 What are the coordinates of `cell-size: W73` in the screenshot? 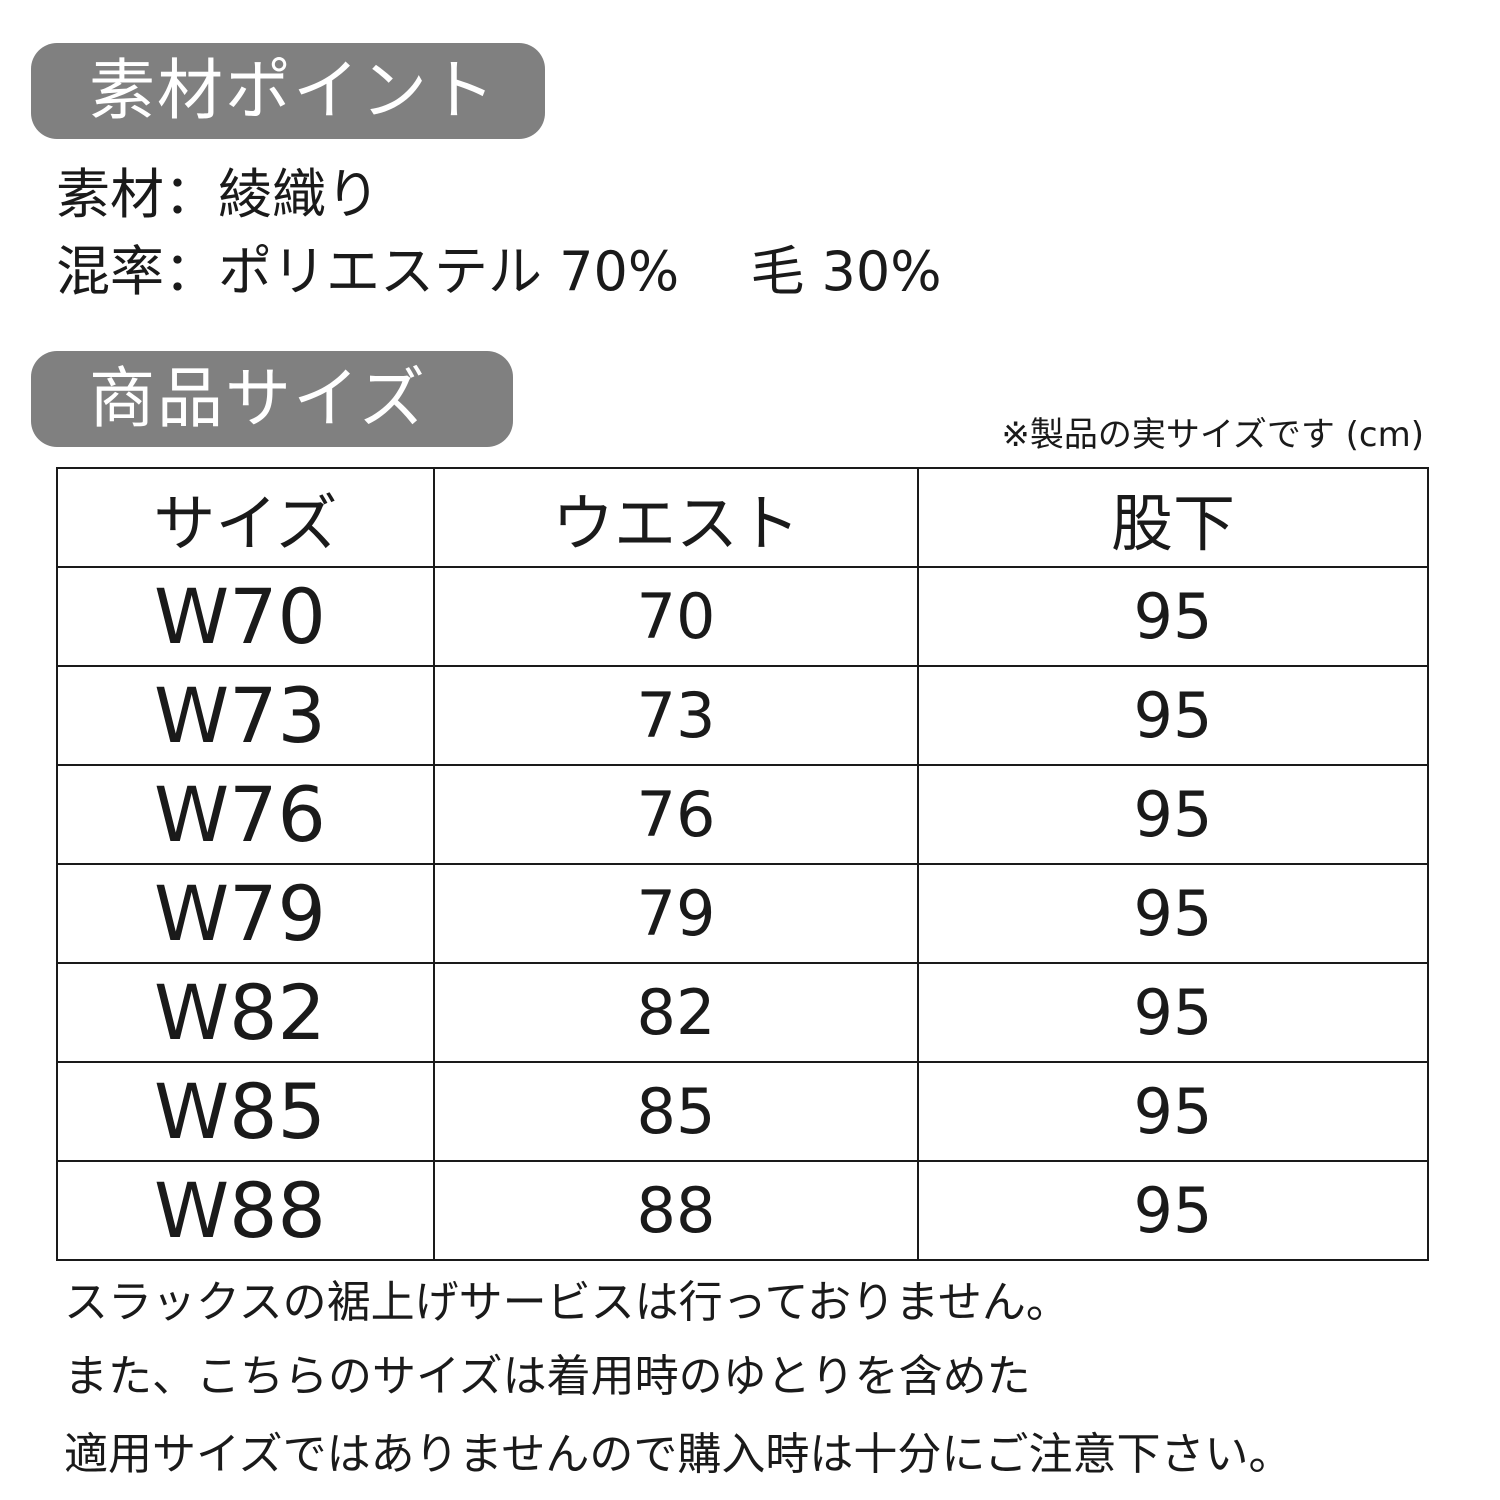 It's located at (245, 715).